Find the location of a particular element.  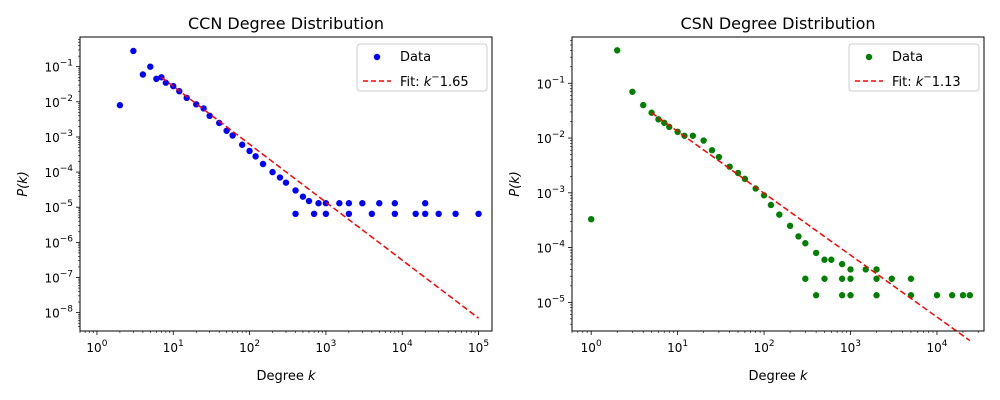

y-axis-ticks: 10⁻⁸ 10⁻⁷ 10⁻⁶ 10⁻⁵ 10⁻⁴ 10⁻³ 10⁻² 10⁻¹ is located at coordinates (62, 183).